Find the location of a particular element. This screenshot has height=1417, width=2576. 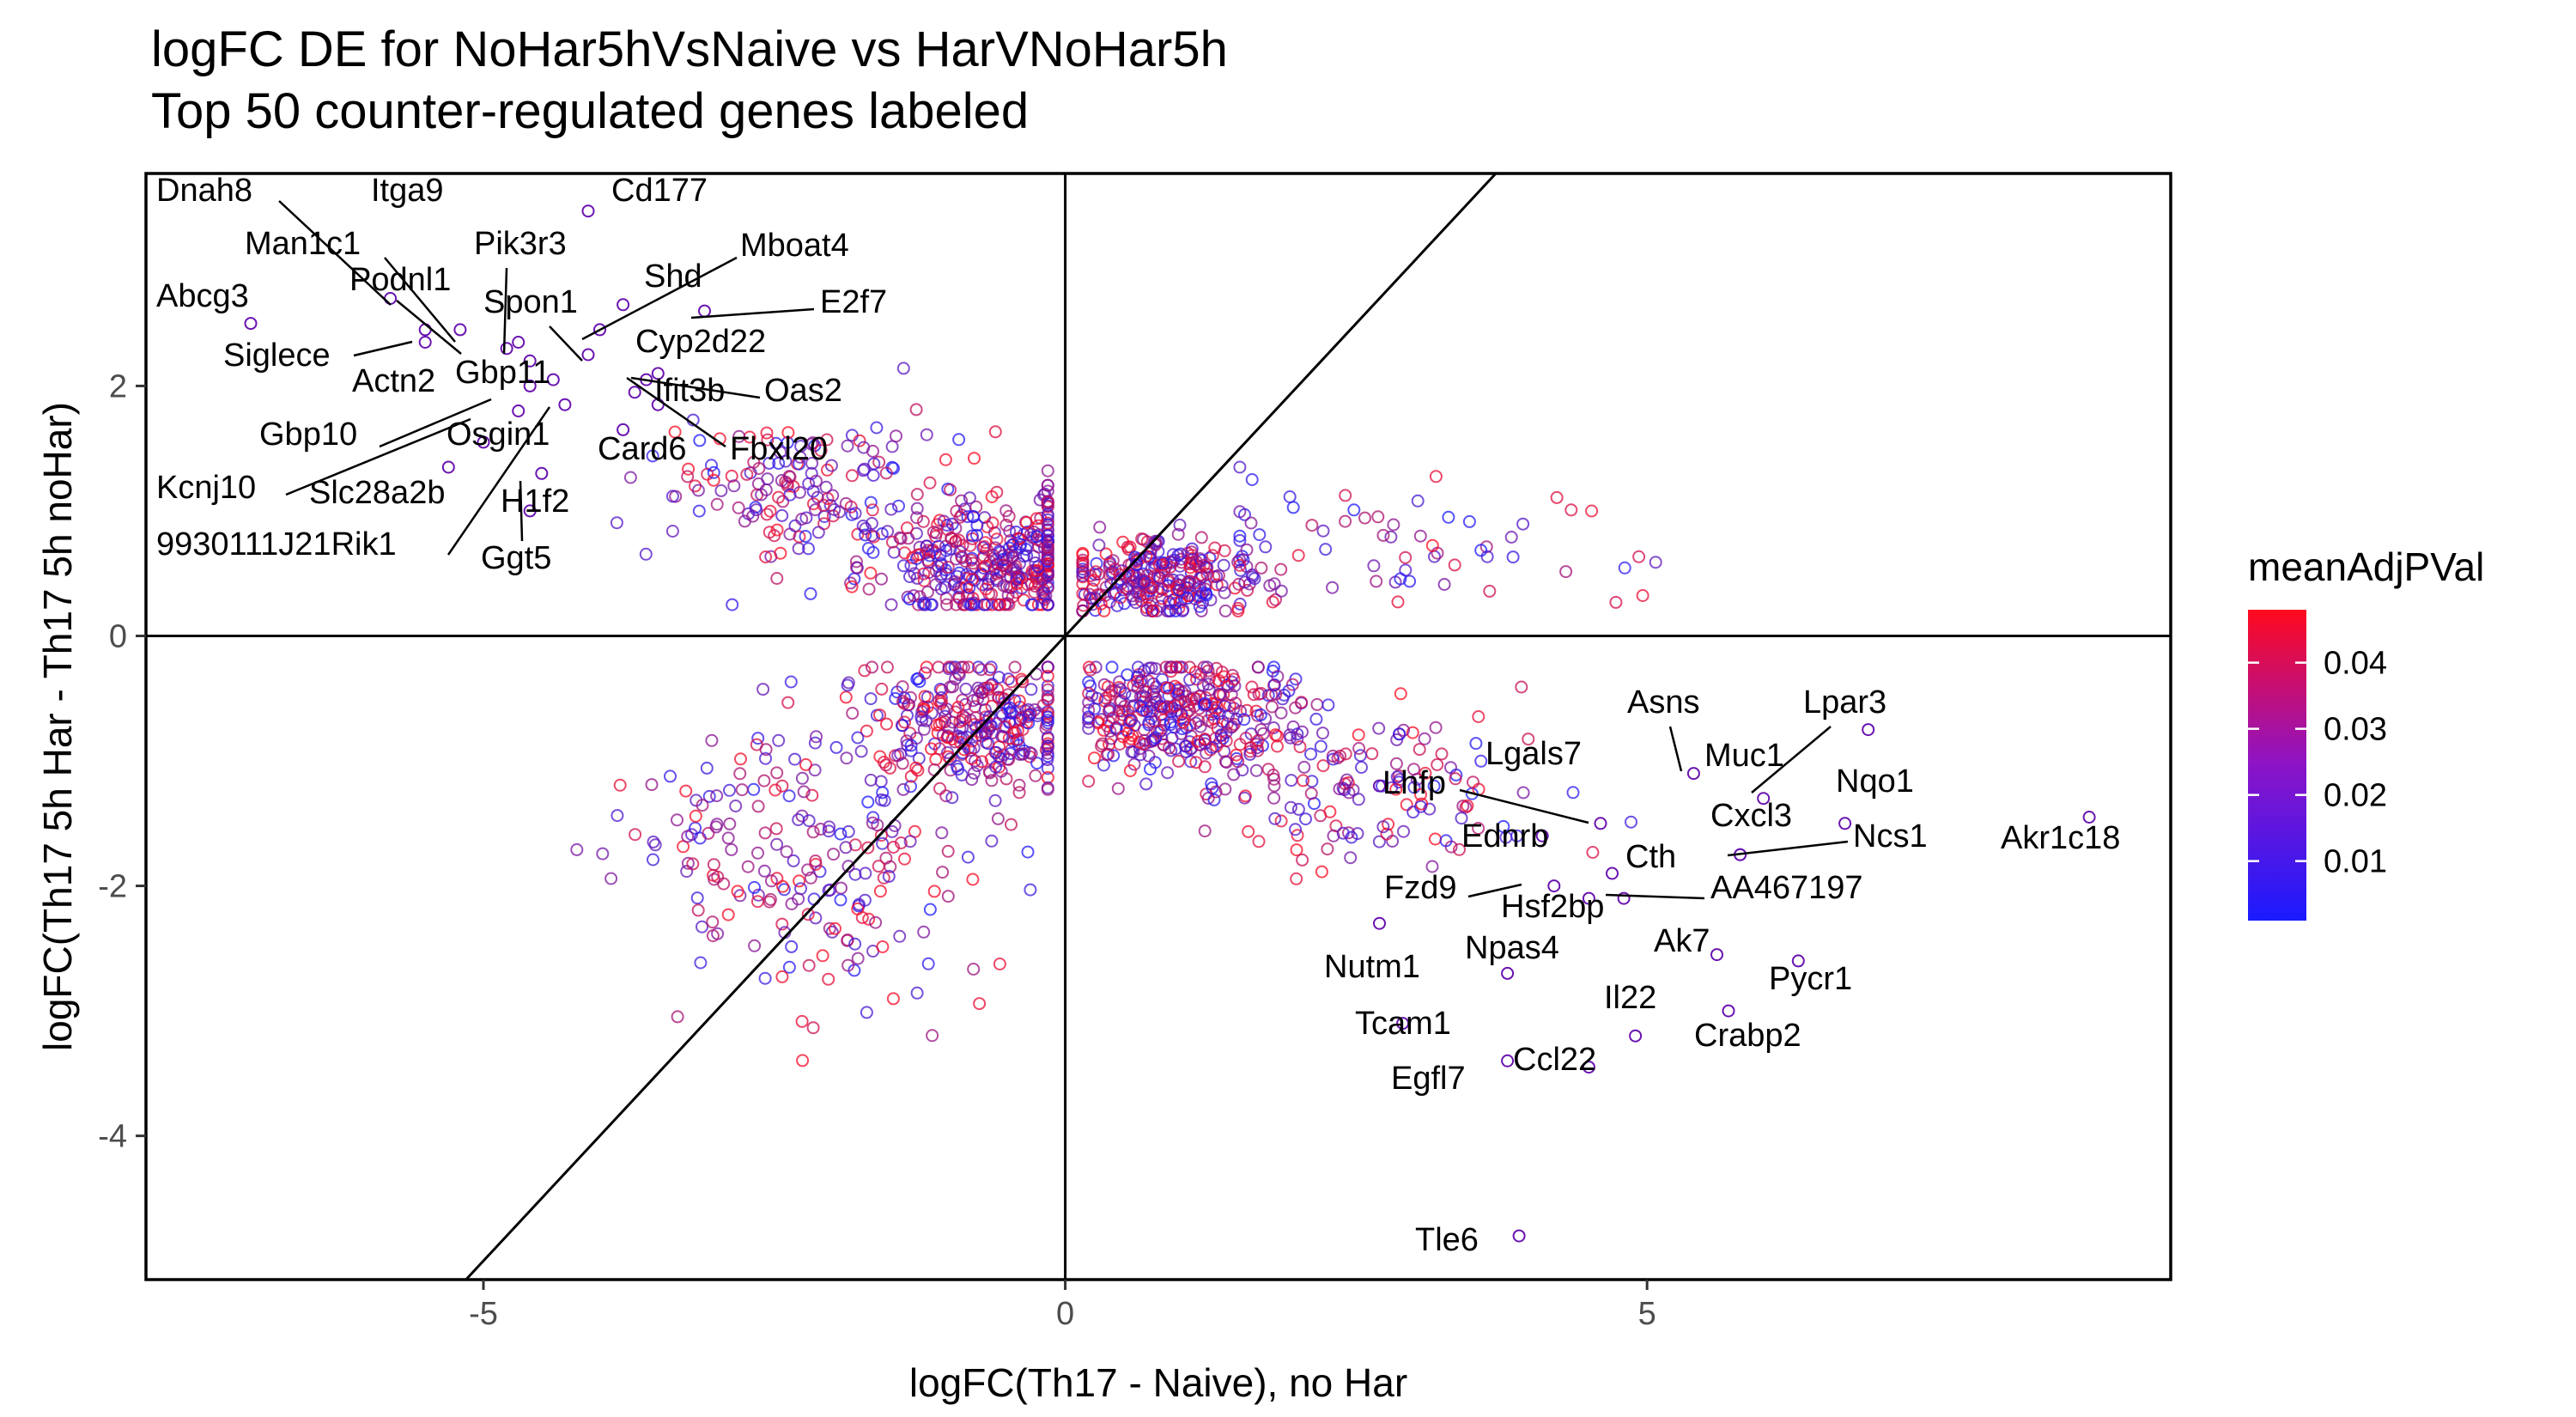

gene-point-h1f2 is located at coordinates (542, 473).